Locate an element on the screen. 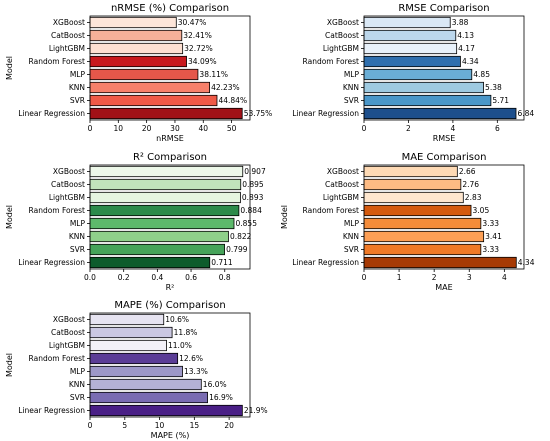  y-tick-label: KNN is located at coordinates (77, 236).